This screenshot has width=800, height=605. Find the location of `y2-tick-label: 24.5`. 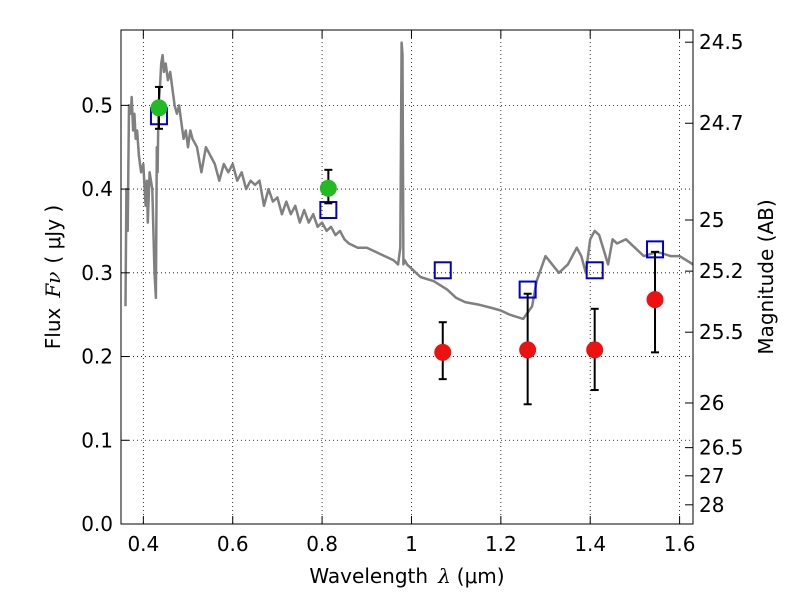

y2-tick-label: 24.5 is located at coordinates (721, 42).